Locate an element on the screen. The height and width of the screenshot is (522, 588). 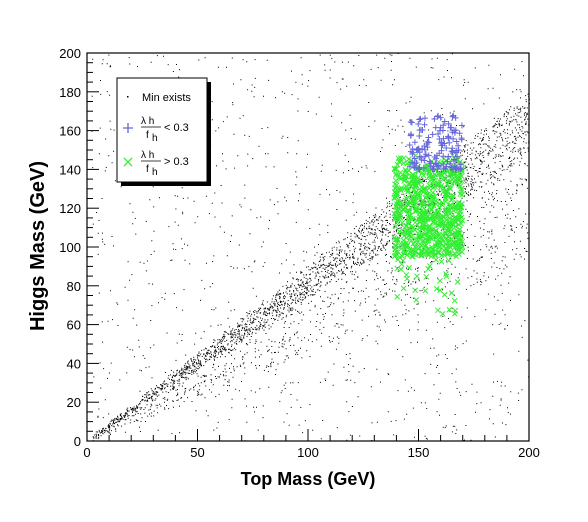
legend: Min exists λ h f h < 0.3 λ h f h > 0.3 is located at coordinates (163, 131).